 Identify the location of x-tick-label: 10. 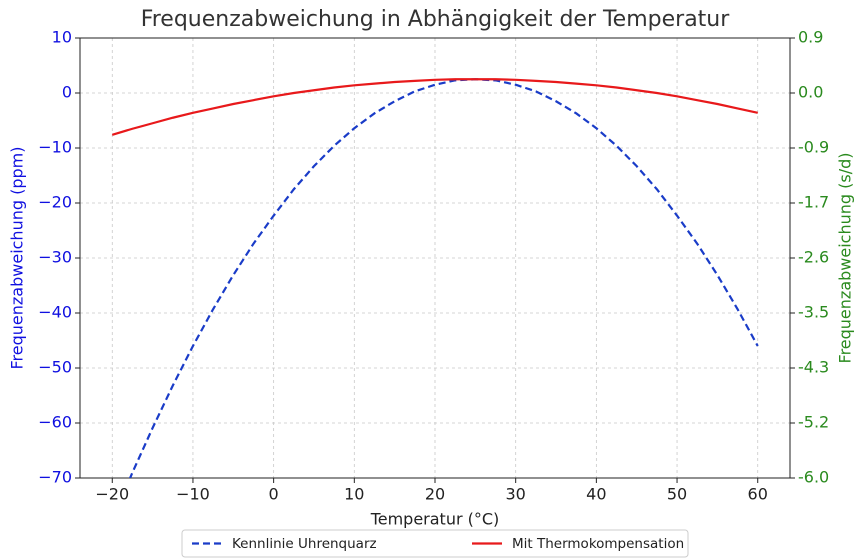
(354, 494).